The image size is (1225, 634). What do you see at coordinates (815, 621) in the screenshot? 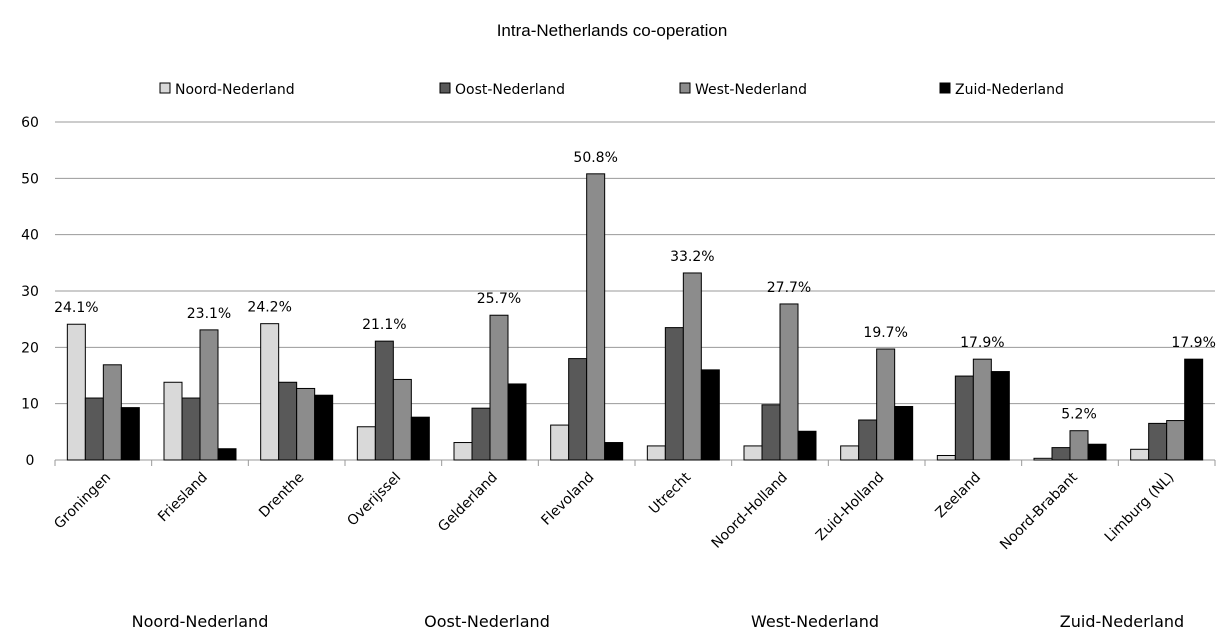
I see `group-label: West-Nederland` at bounding box center [815, 621].